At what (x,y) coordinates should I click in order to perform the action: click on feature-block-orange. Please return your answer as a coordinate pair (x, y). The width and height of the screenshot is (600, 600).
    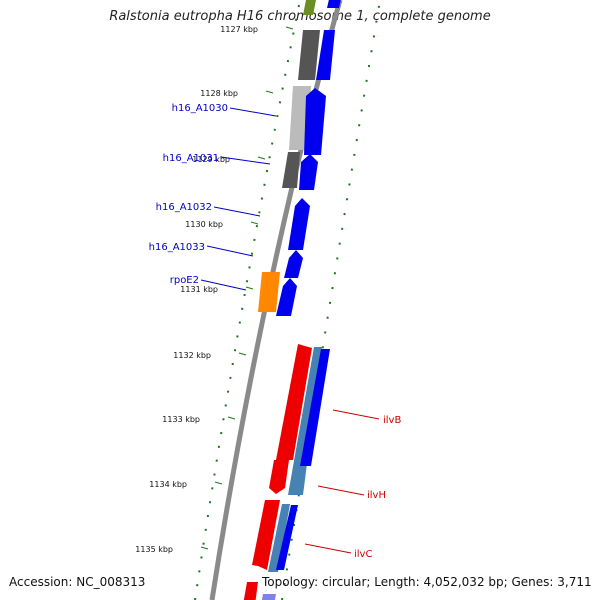
    Looking at the image, I should click on (269, 292).